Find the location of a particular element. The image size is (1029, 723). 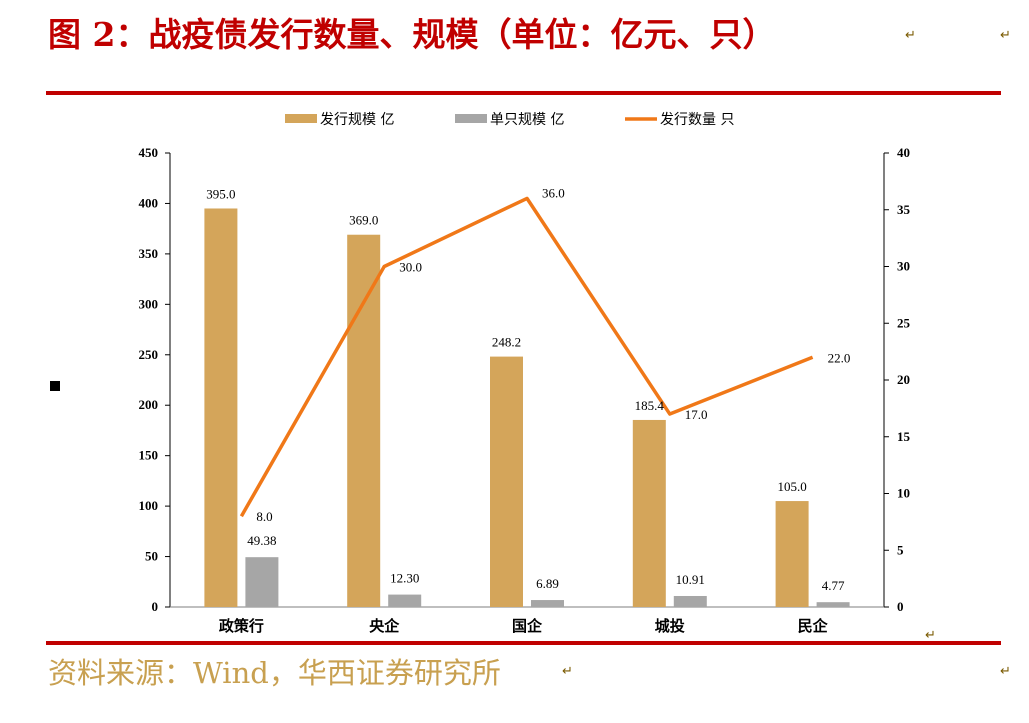

top-rule is located at coordinates (523, 93).